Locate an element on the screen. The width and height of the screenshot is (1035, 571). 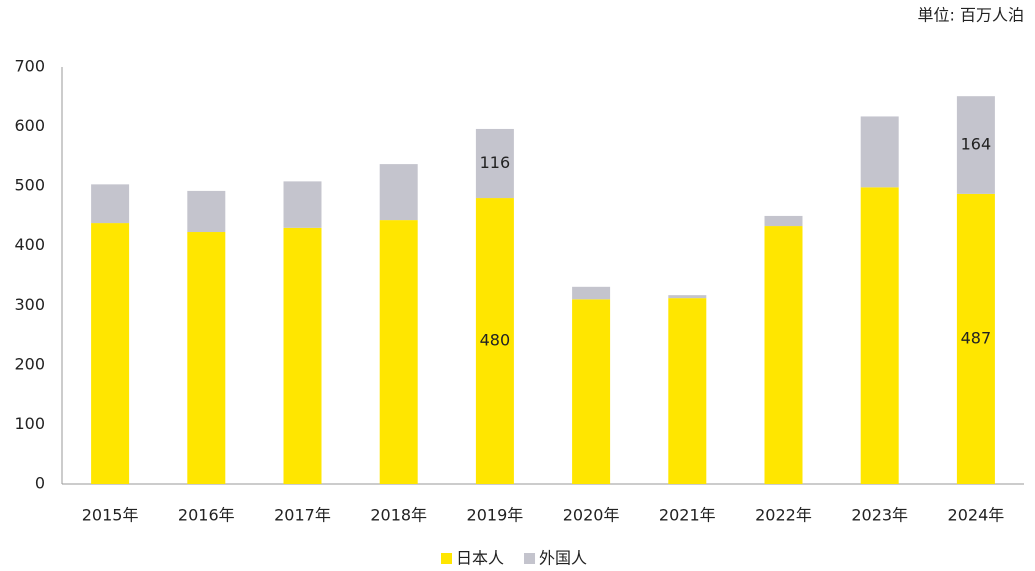
legend-label: 日本人 is located at coordinates (480, 558).